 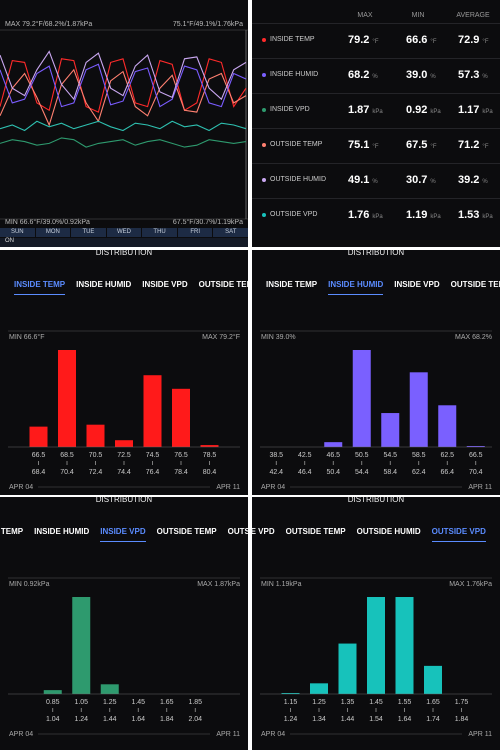 What do you see at coordinates (181, 455) in the screenshot?
I see `bin-start: 76.5` at bounding box center [181, 455].